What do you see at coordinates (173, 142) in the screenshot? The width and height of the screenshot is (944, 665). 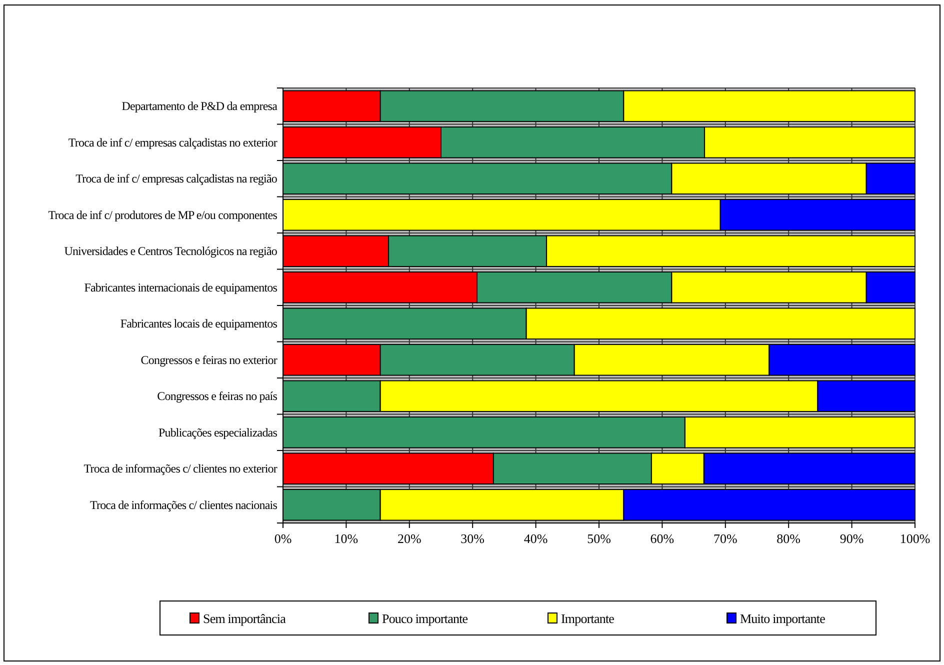 I see `y-tick-label: Troca de inf c/ empresas calçadistas no exterior` at bounding box center [173, 142].